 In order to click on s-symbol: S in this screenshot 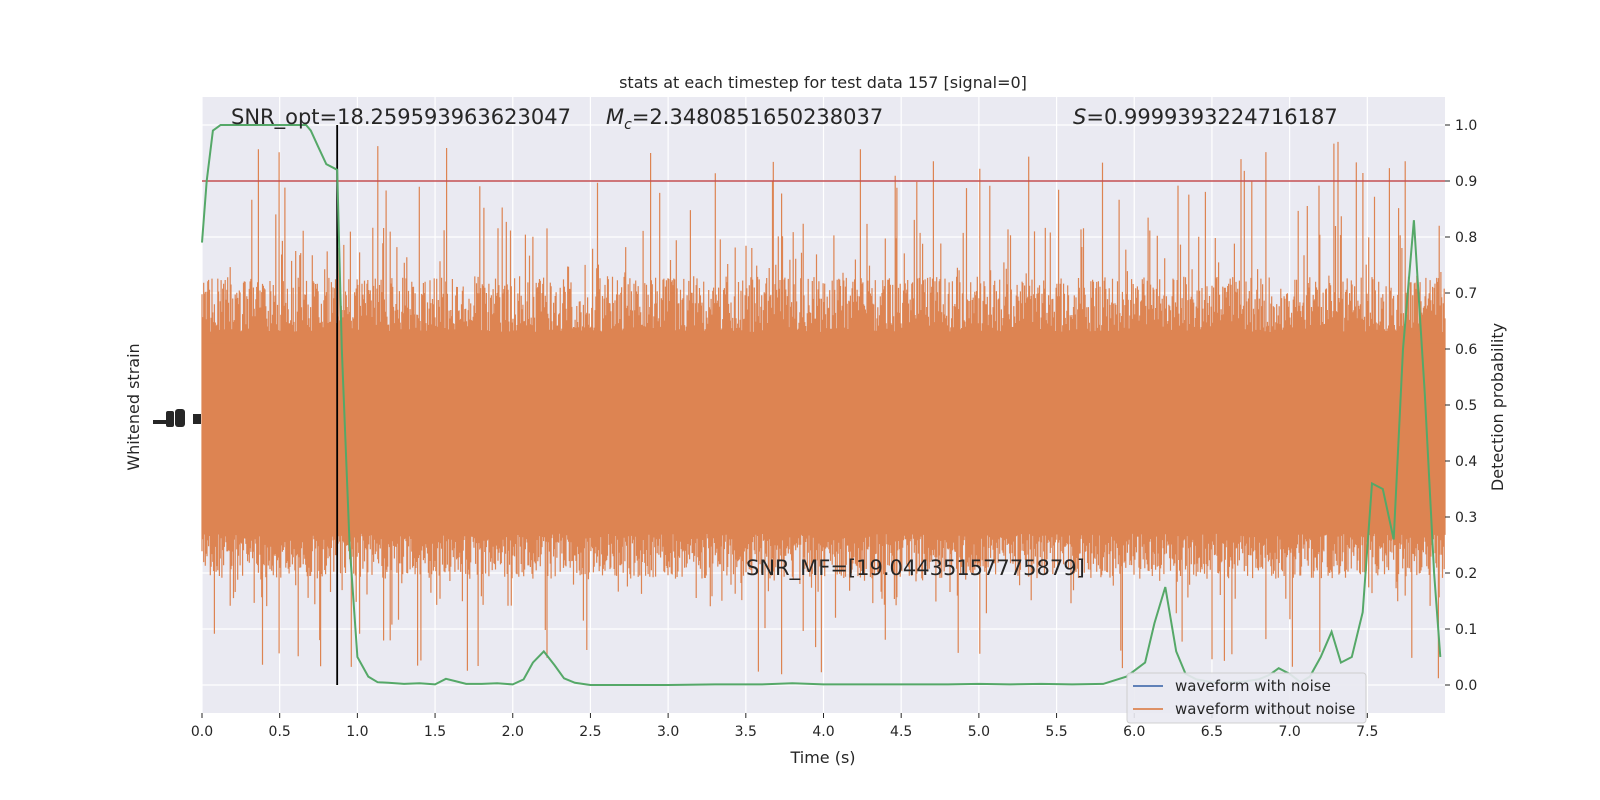, I will do `click(1079, 117)`.